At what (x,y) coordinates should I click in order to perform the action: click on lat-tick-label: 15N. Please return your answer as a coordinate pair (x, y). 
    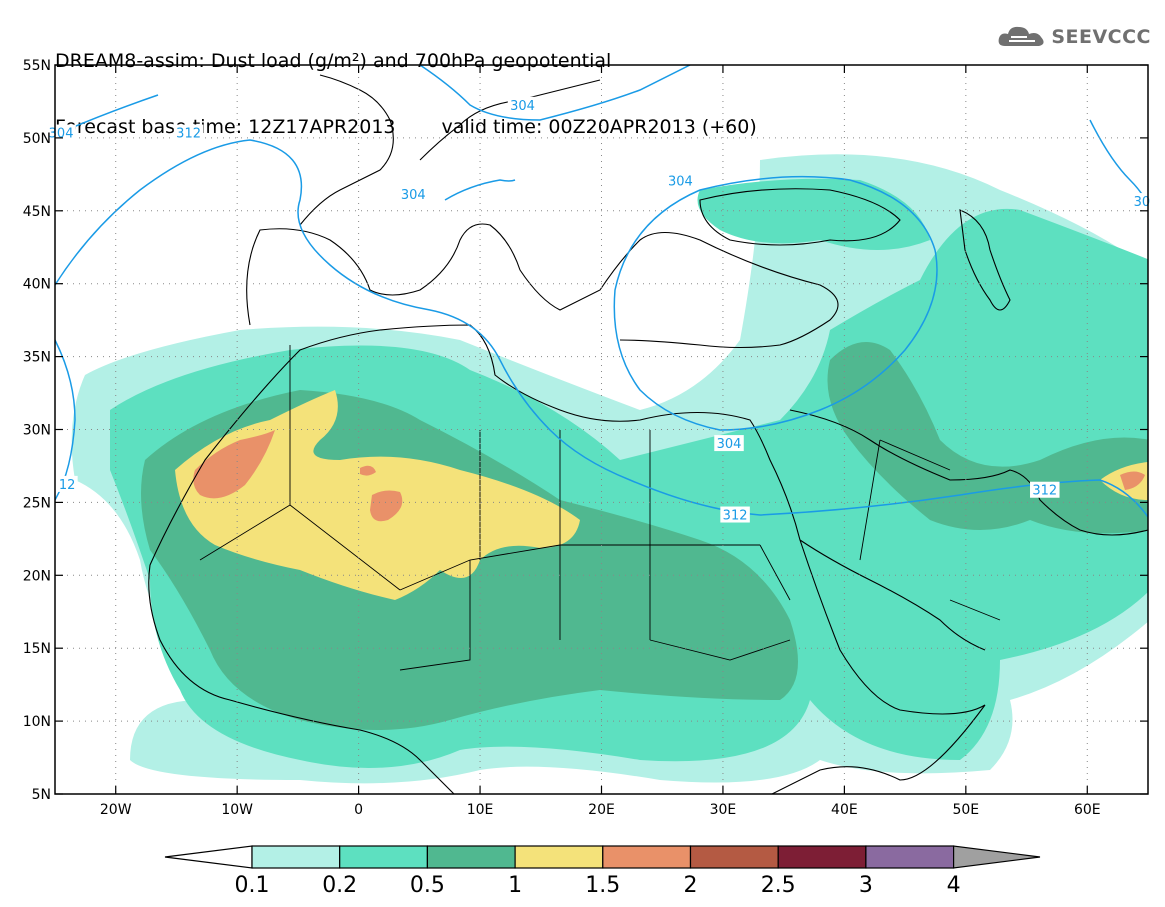
    Looking at the image, I should click on (37, 649).